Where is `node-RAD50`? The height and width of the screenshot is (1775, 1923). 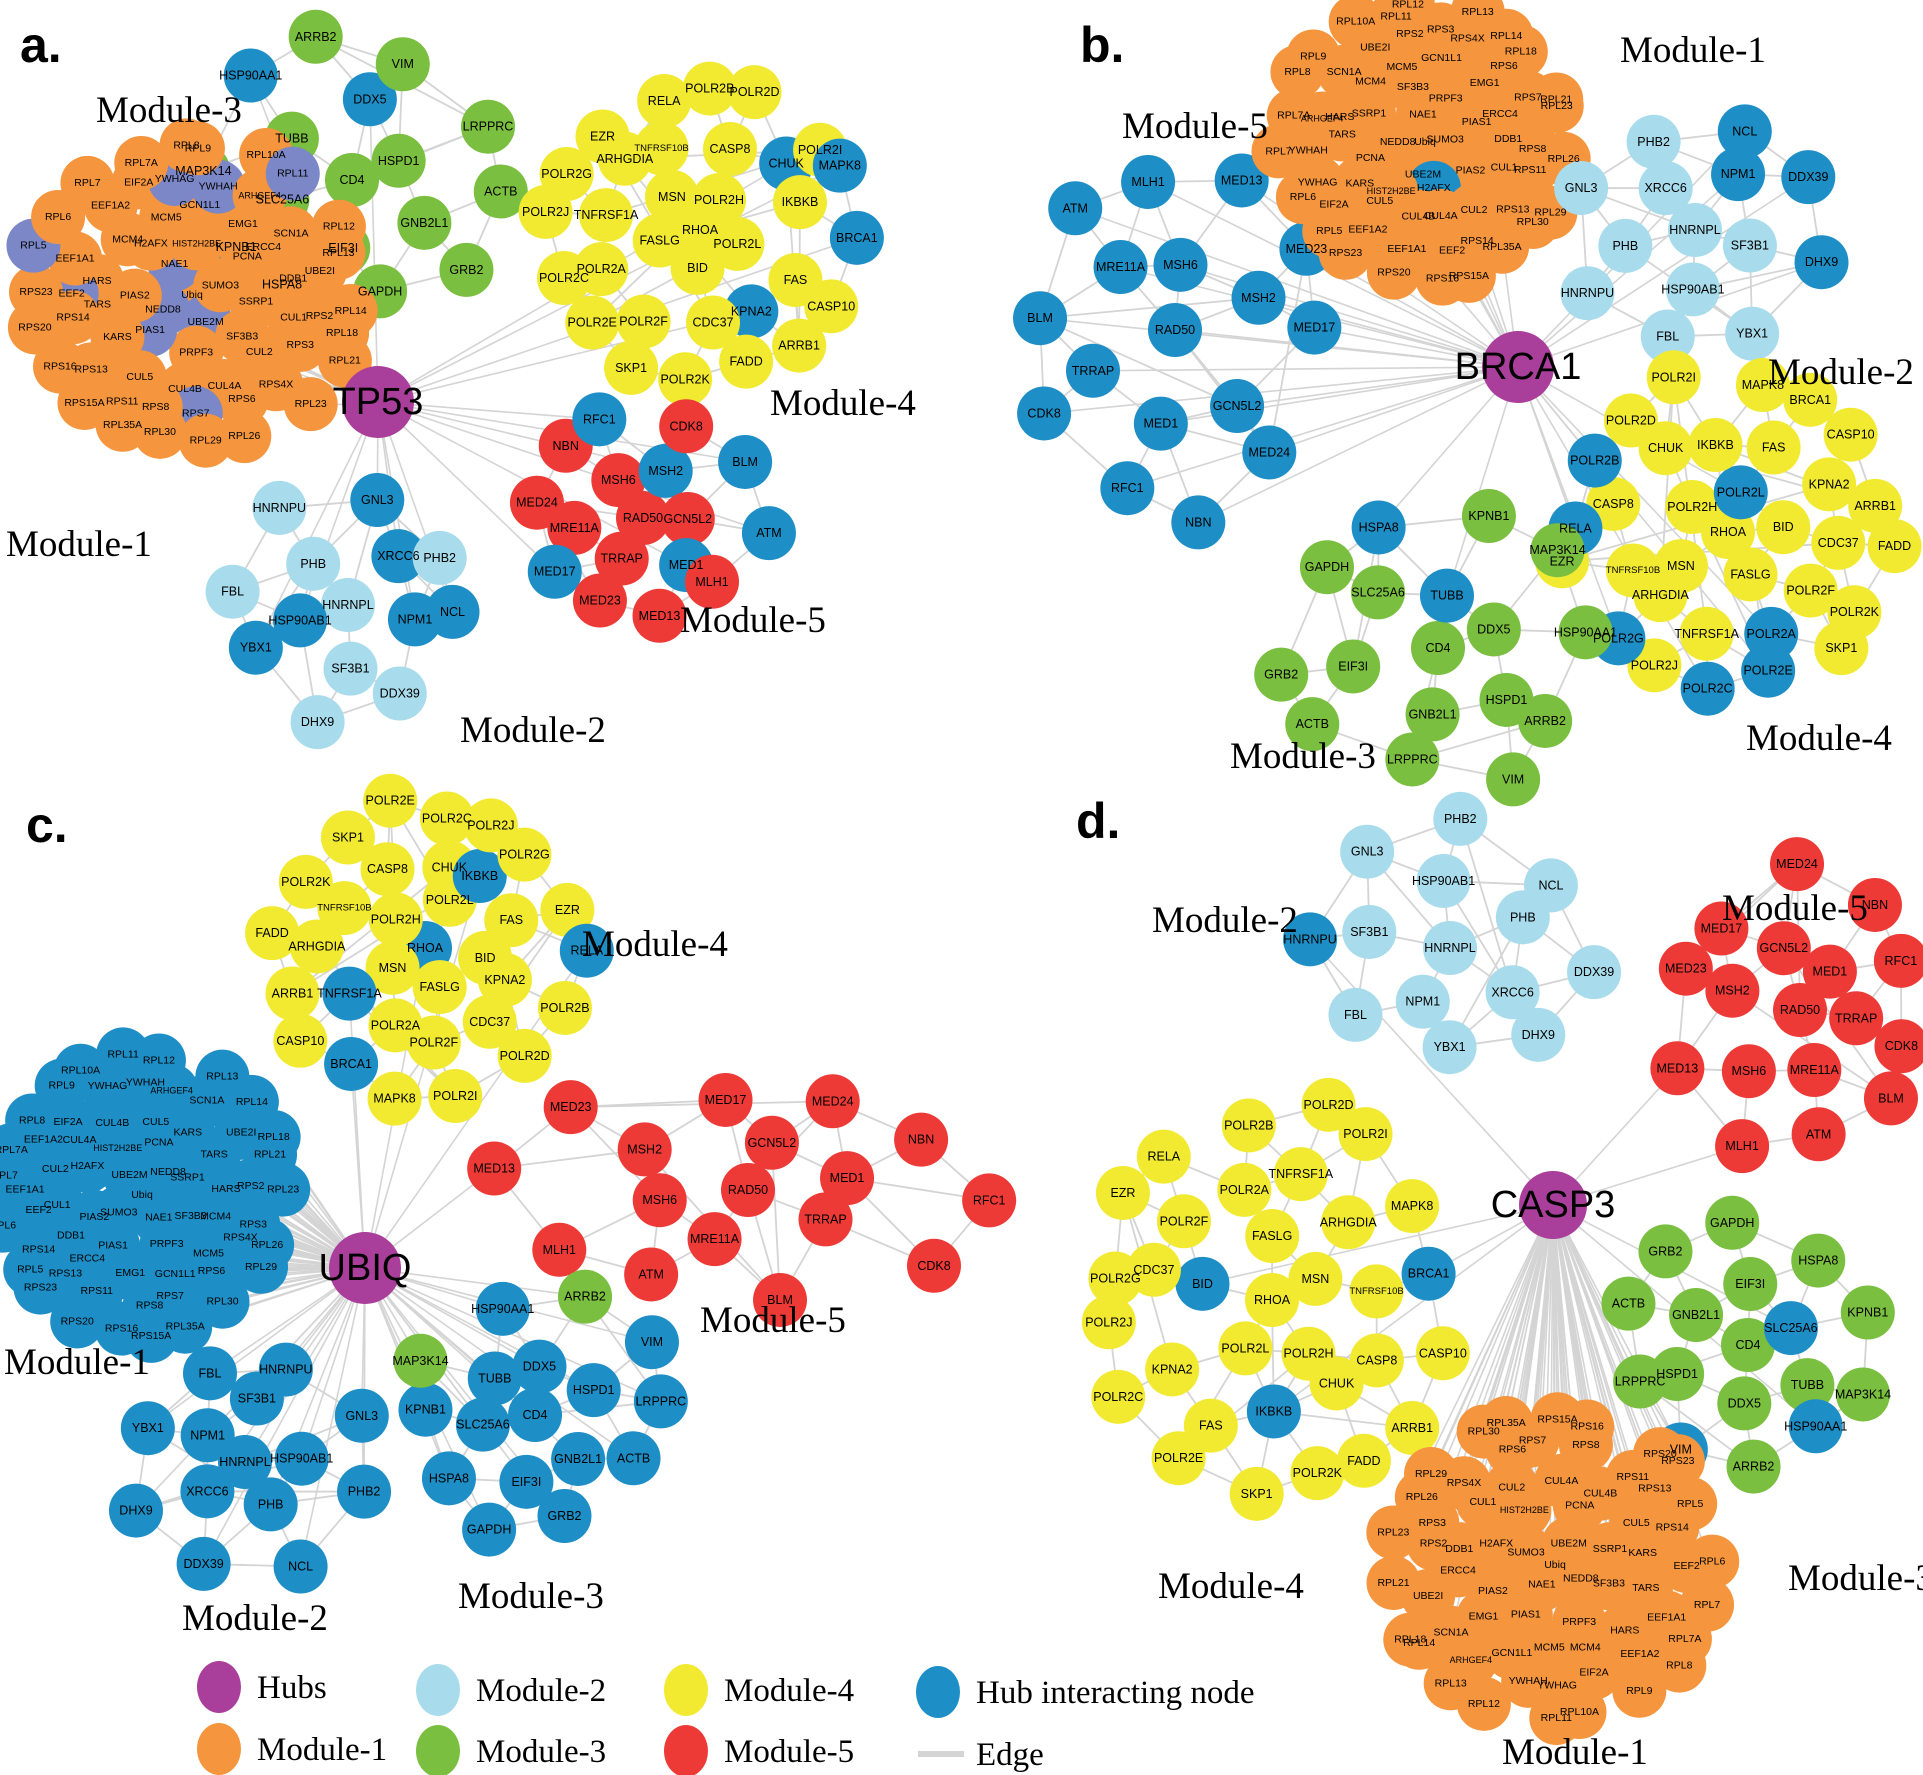 node-RAD50 is located at coordinates (1175, 330).